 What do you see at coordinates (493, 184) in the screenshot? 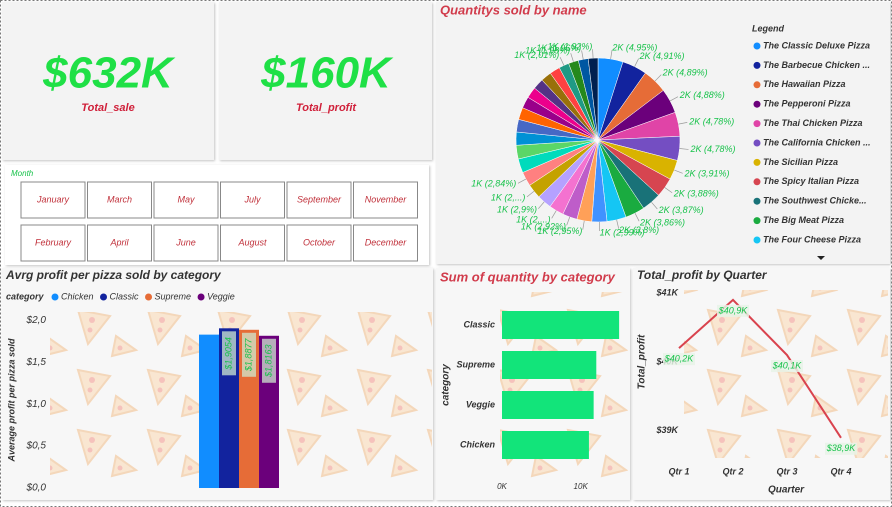
I see `data-label: 1K (2,84%)` at bounding box center [493, 184].